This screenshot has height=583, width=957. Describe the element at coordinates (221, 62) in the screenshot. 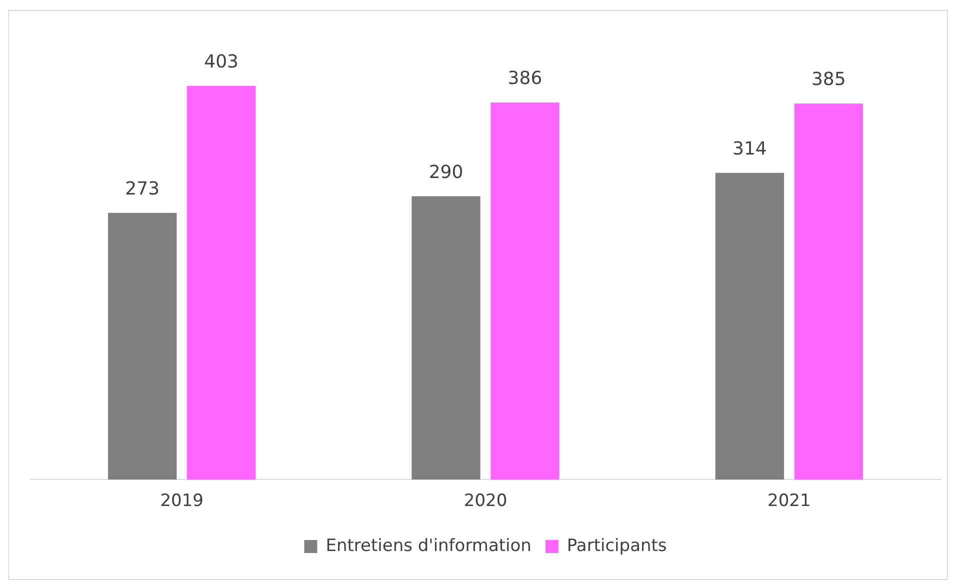

I see `data-label: 403` at that location.